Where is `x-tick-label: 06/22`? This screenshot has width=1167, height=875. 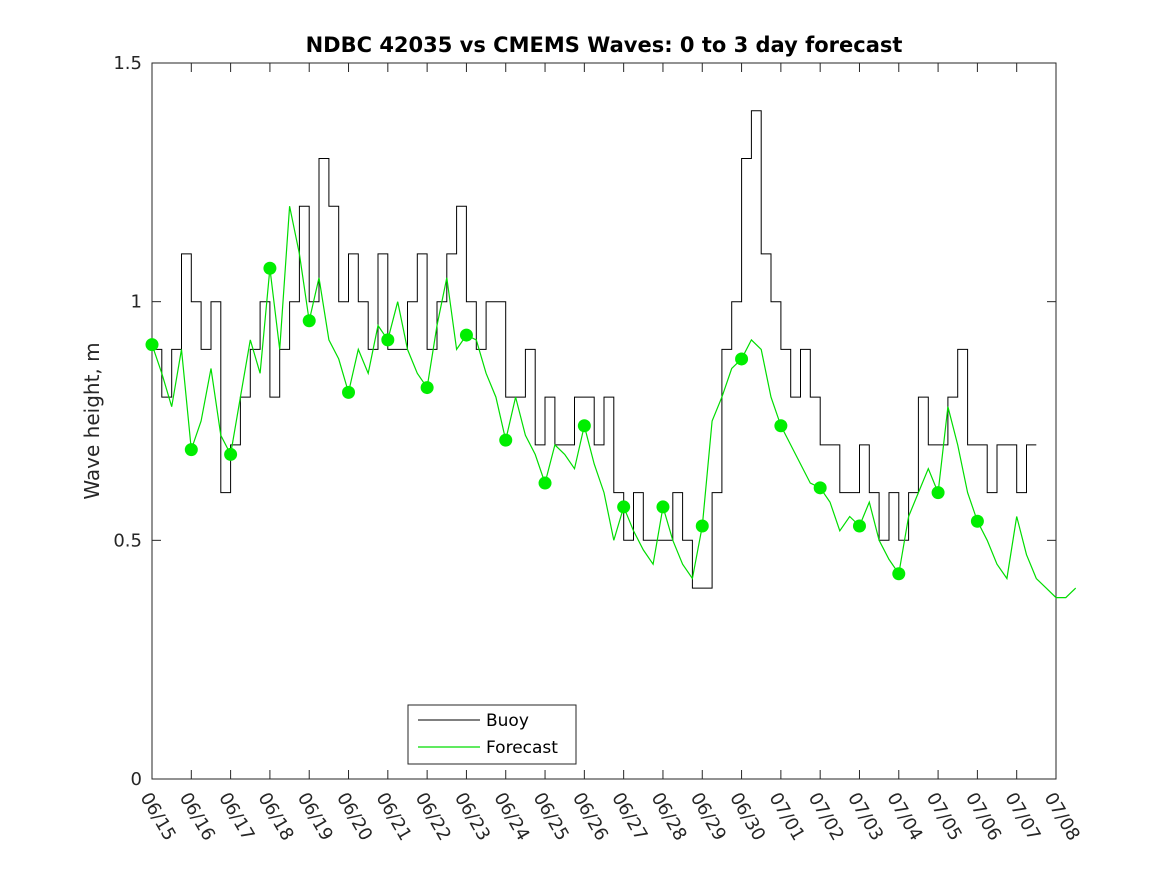 x-tick-label: 06/22 is located at coordinates (433, 816).